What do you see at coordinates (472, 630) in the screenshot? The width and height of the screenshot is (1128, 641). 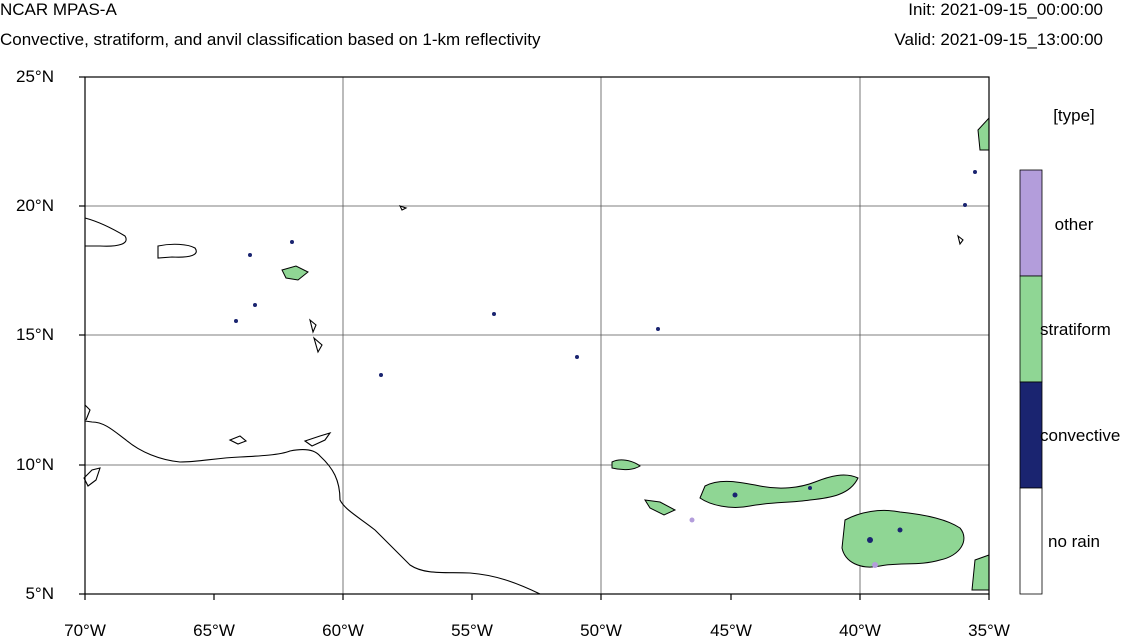 I see `lon-label-55w: 55°W` at bounding box center [472, 630].